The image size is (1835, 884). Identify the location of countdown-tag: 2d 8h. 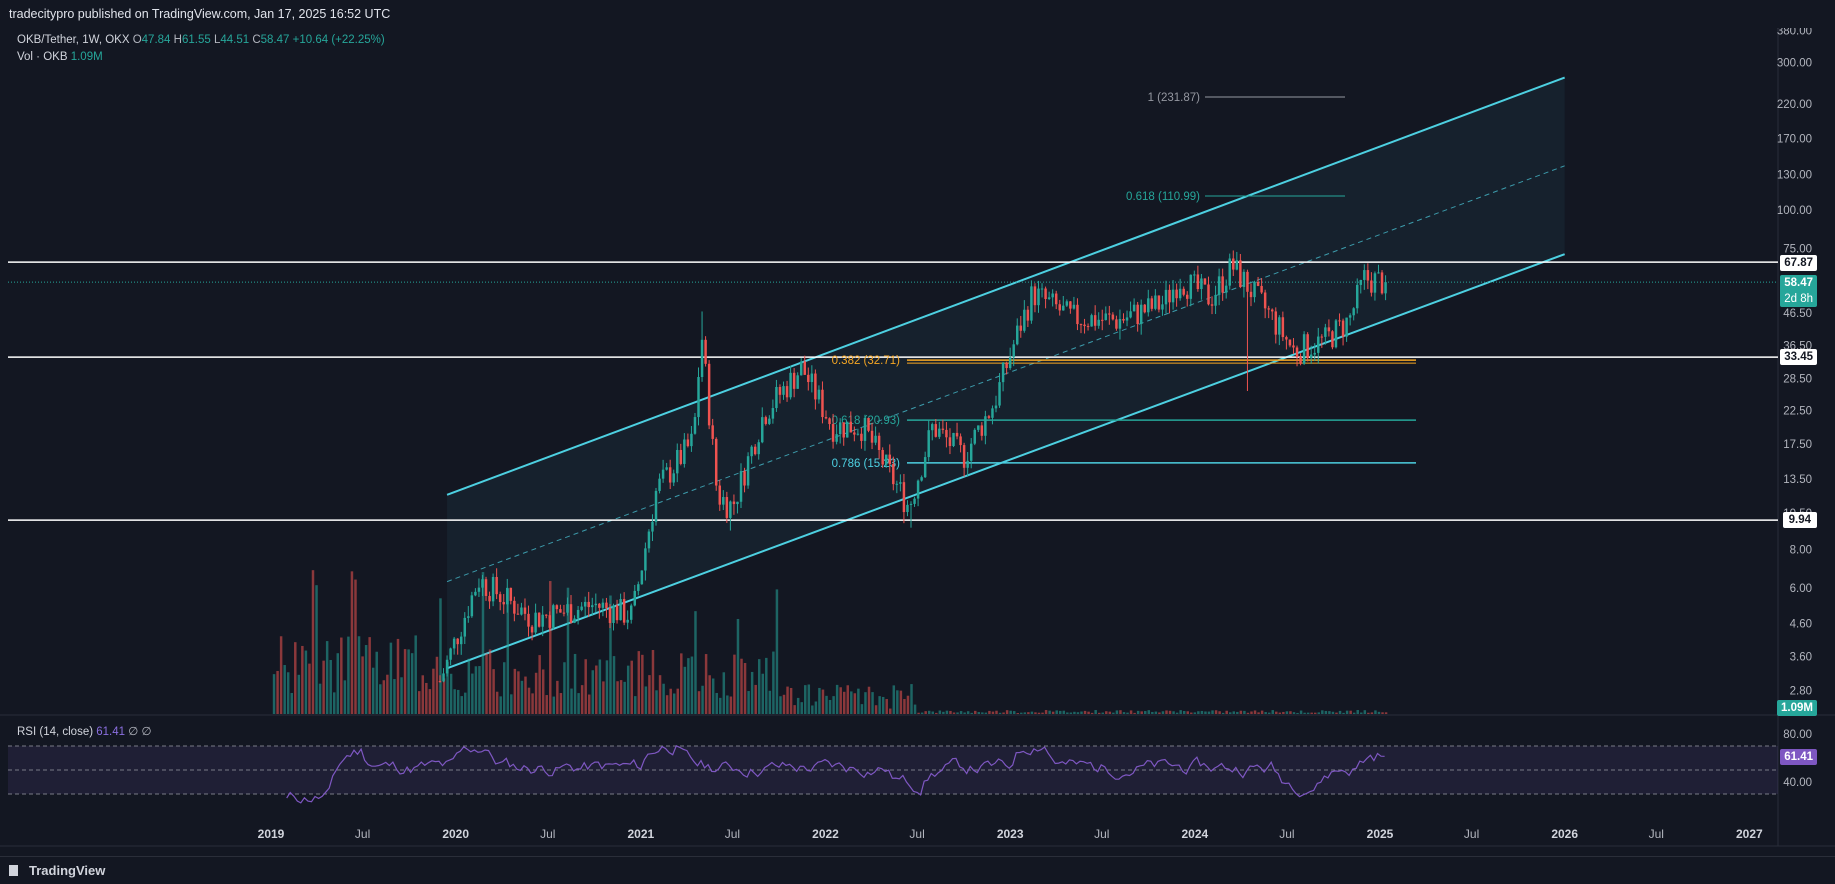
(1798, 299).